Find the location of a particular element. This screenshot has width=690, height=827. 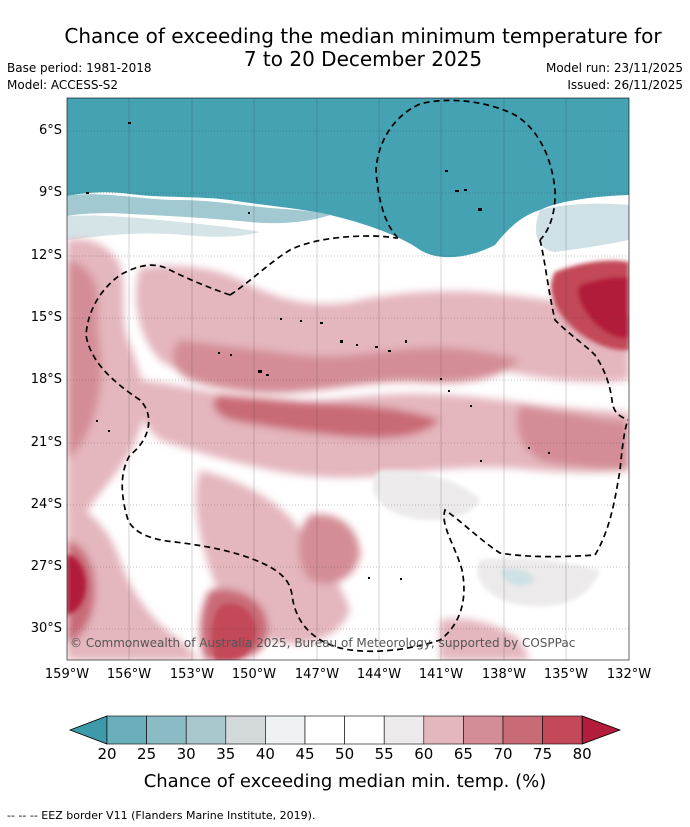

y-tick-label: 6°S is located at coordinates (50, 130).